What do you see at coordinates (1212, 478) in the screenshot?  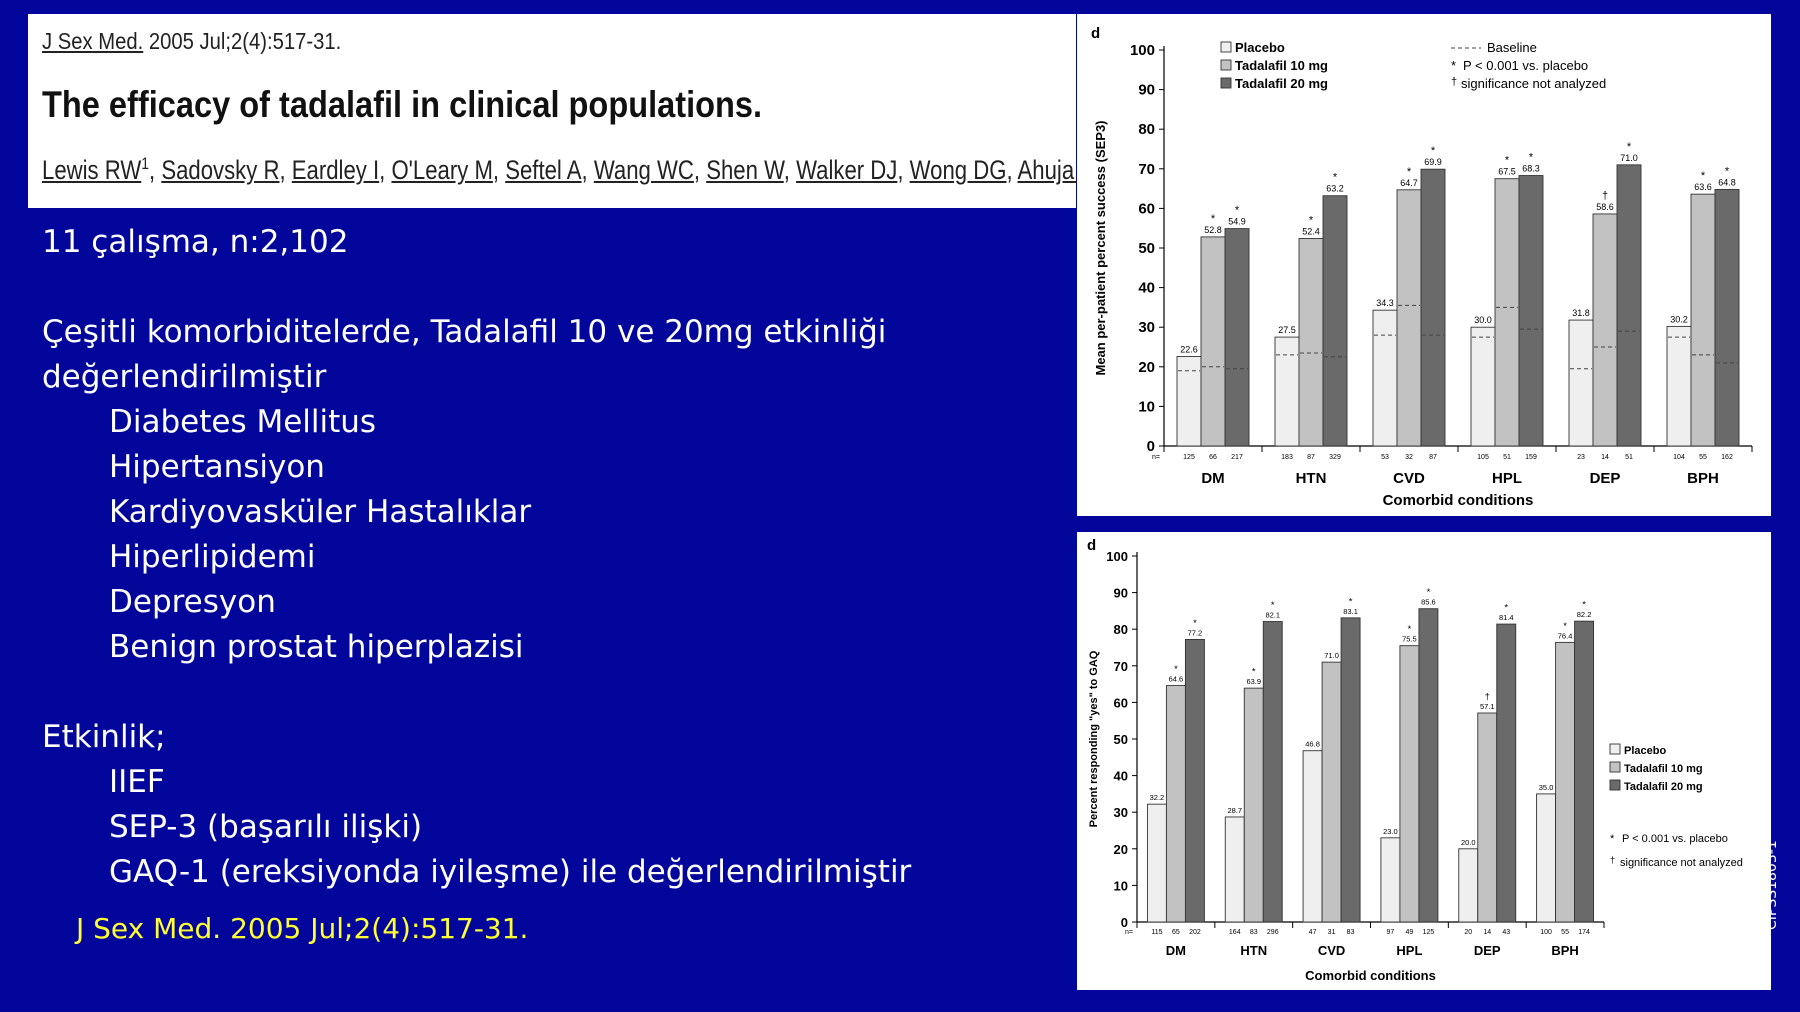 I see `category-label: DM` at bounding box center [1212, 478].